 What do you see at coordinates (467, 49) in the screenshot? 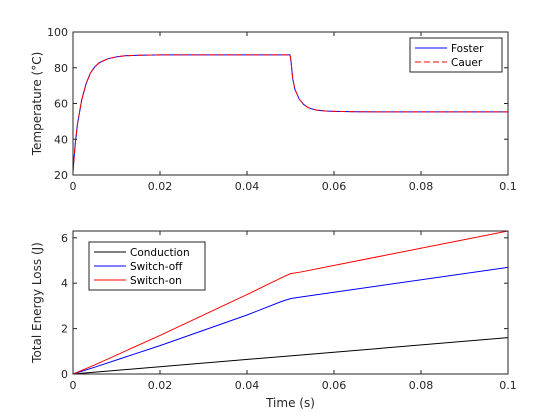
I see `chart1-legend-label: Foster` at bounding box center [467, 49].